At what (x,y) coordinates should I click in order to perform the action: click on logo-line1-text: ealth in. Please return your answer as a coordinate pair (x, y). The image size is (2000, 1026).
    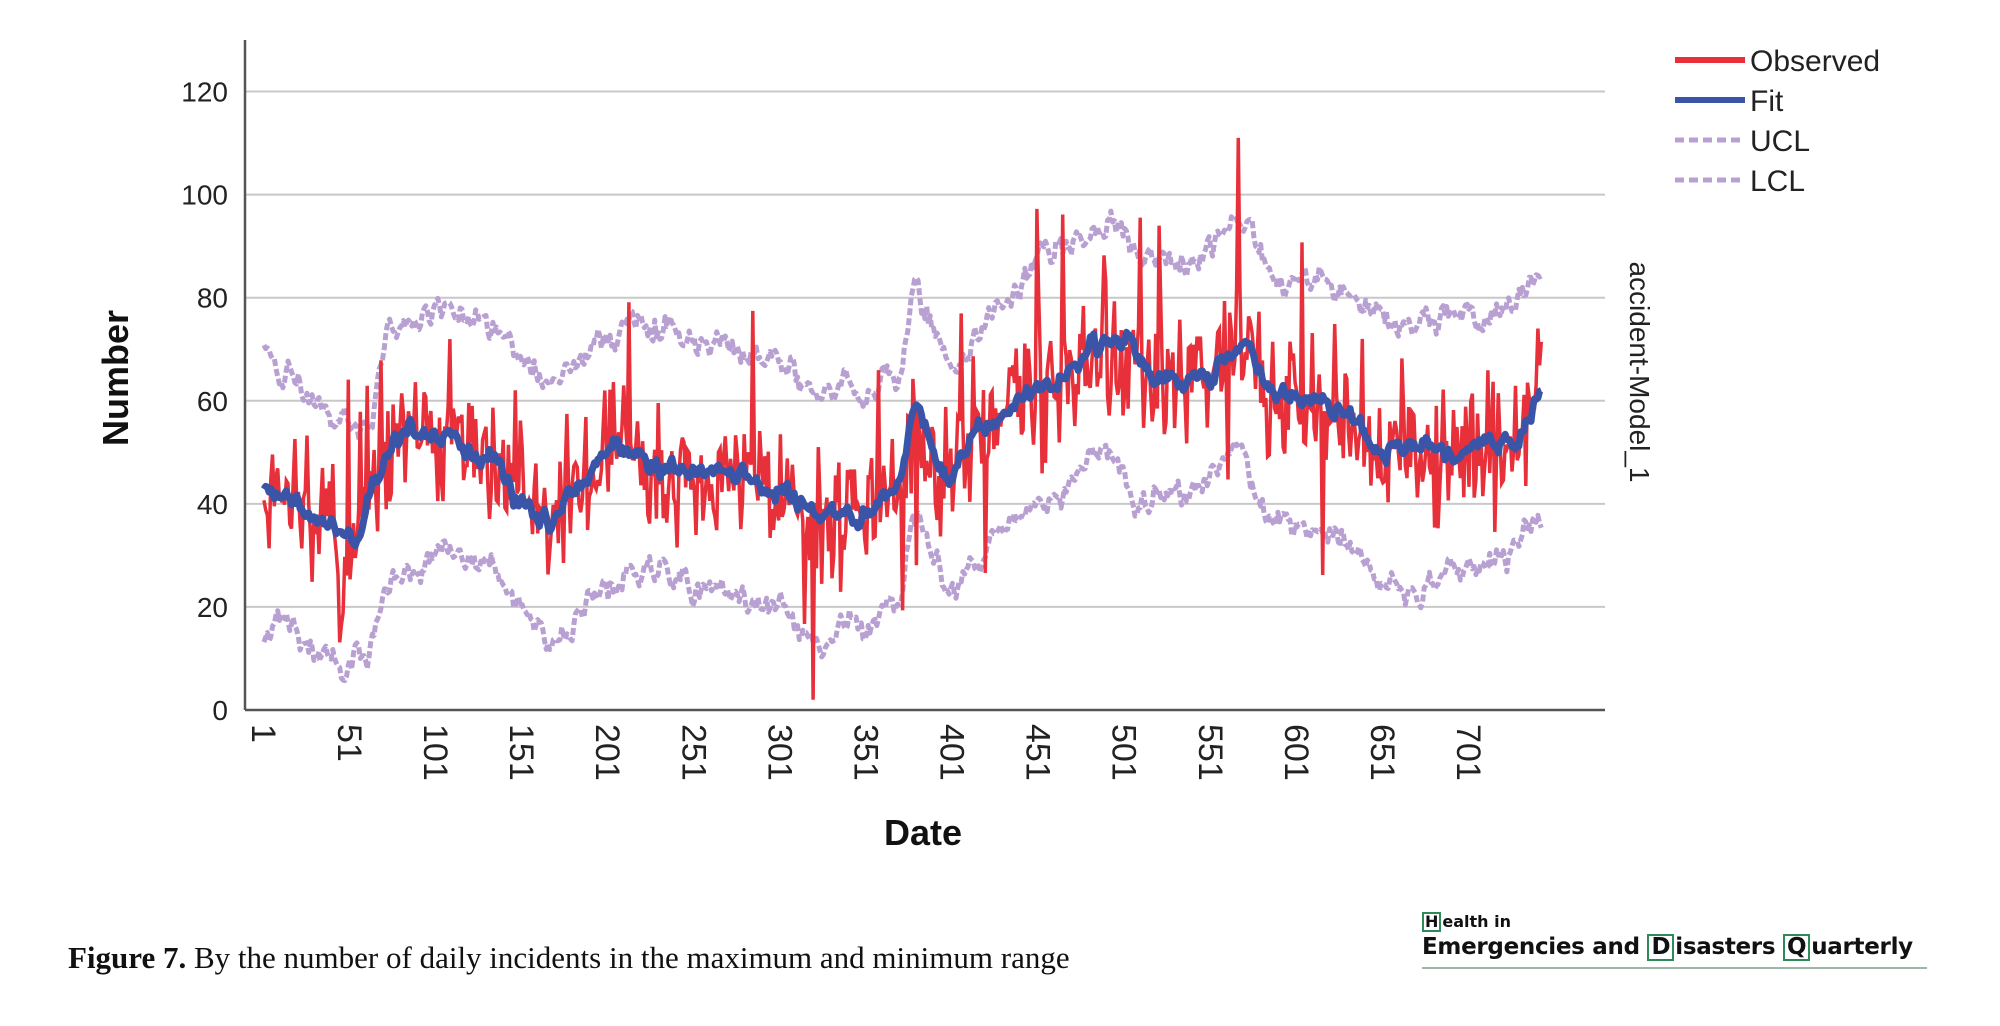
    Looking at the image, I should click on (1477, 921).